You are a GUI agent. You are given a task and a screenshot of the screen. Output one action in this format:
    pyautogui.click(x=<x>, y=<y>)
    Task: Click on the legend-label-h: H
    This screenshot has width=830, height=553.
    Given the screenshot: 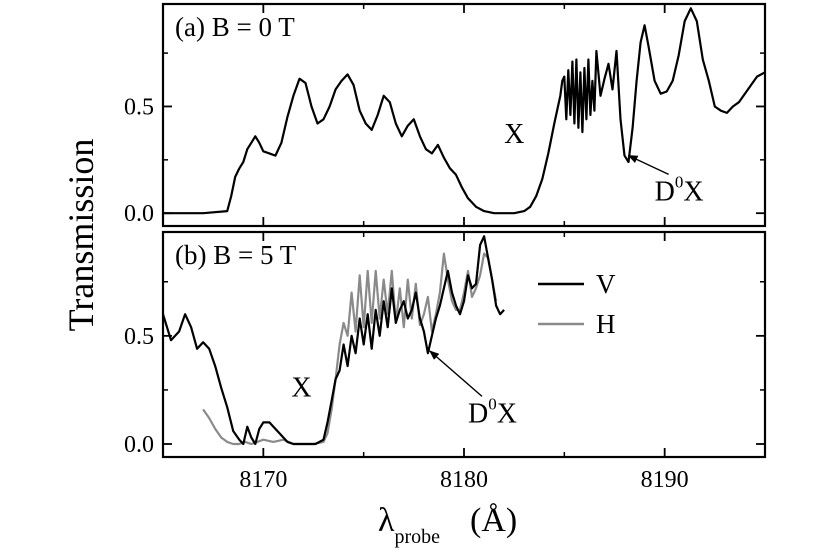 What is the action you would take?
    pyautogui.click(x=606, y=324)
    